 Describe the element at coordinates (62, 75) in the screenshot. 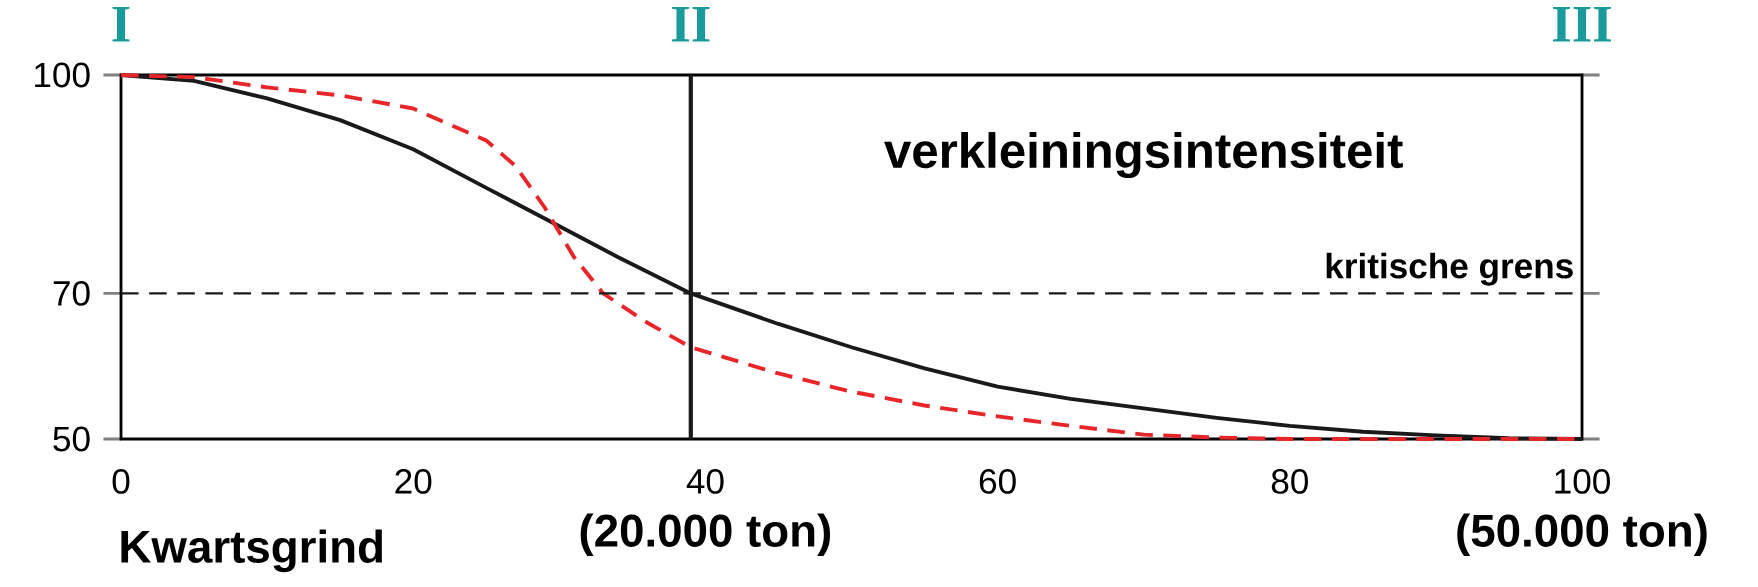

I see `y-tick-label: 100` at that location.